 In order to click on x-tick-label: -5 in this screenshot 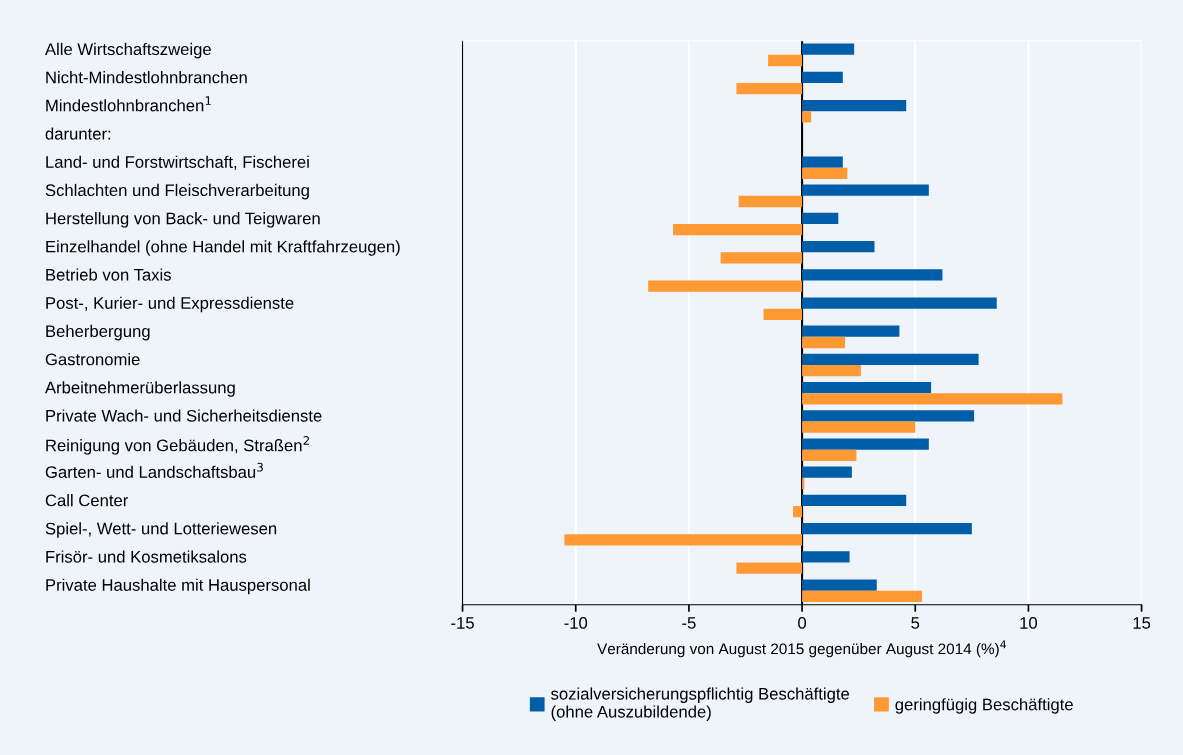, I will do `click(689, 623)`.